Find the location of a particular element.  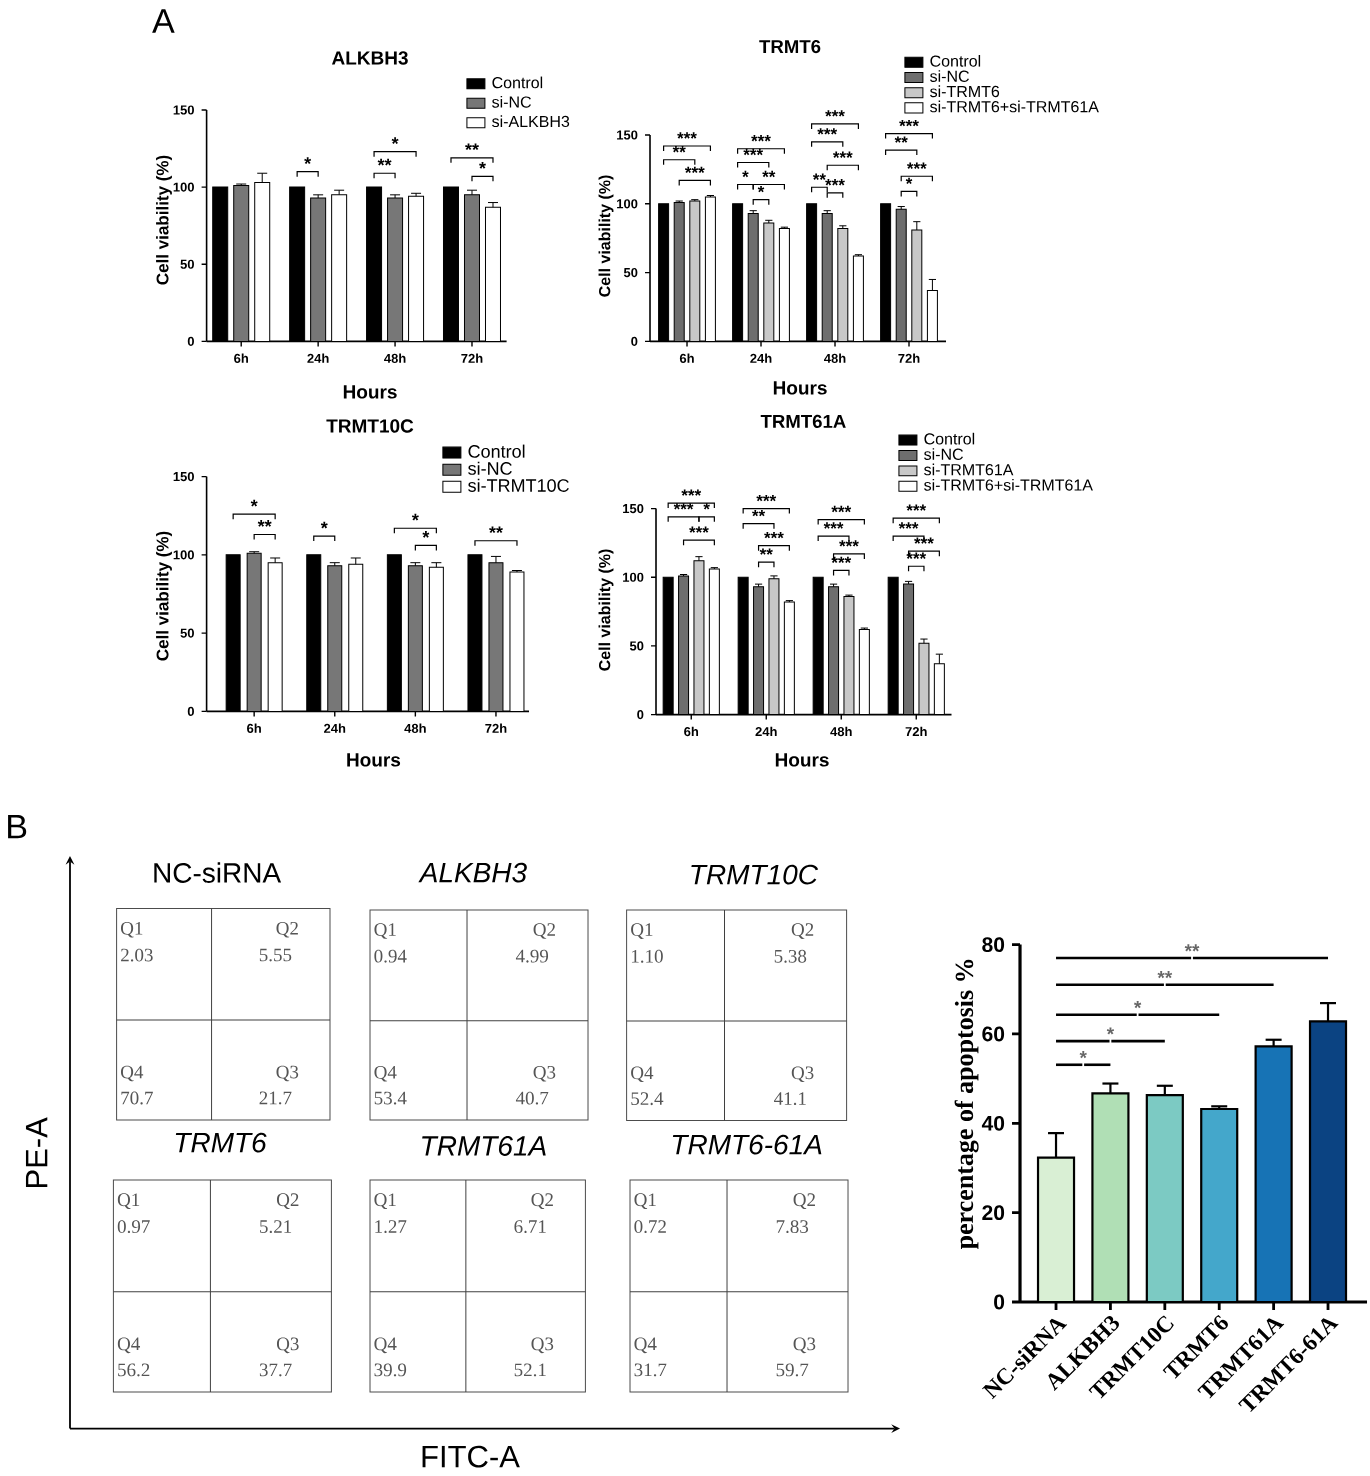

legend-label: si-ALKBH3 is located at coordinates (531, 121).